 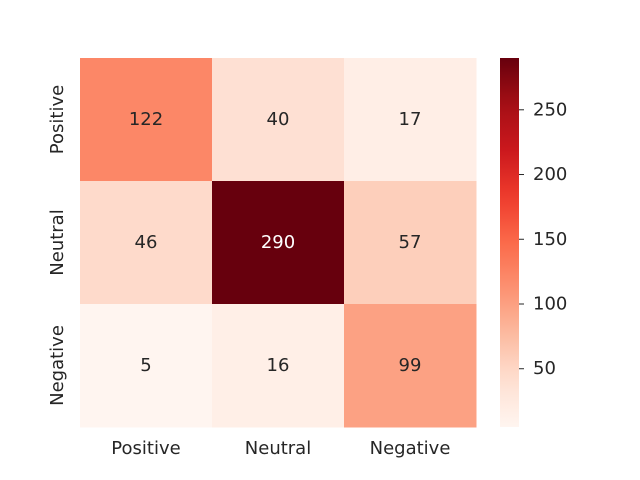 I want to click on x-tick-label: Positive, so click(x=145, y=448).